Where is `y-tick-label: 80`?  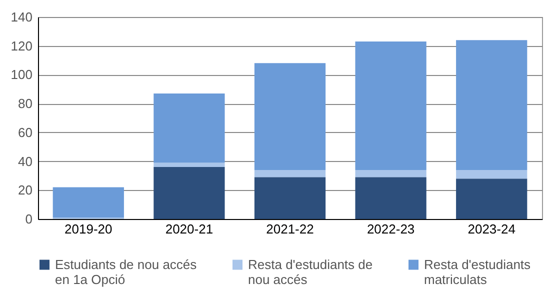 y-tick-label: 80 is located at coordinates (25, 104).